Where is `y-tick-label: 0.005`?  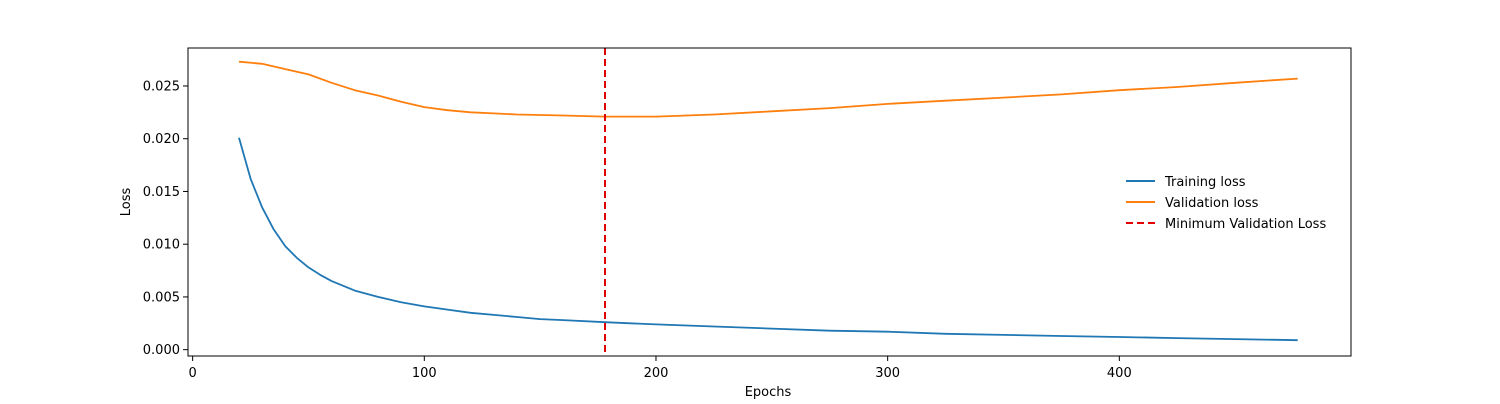 y-tick-label: 0.005 is located at coordinates (161, 297).